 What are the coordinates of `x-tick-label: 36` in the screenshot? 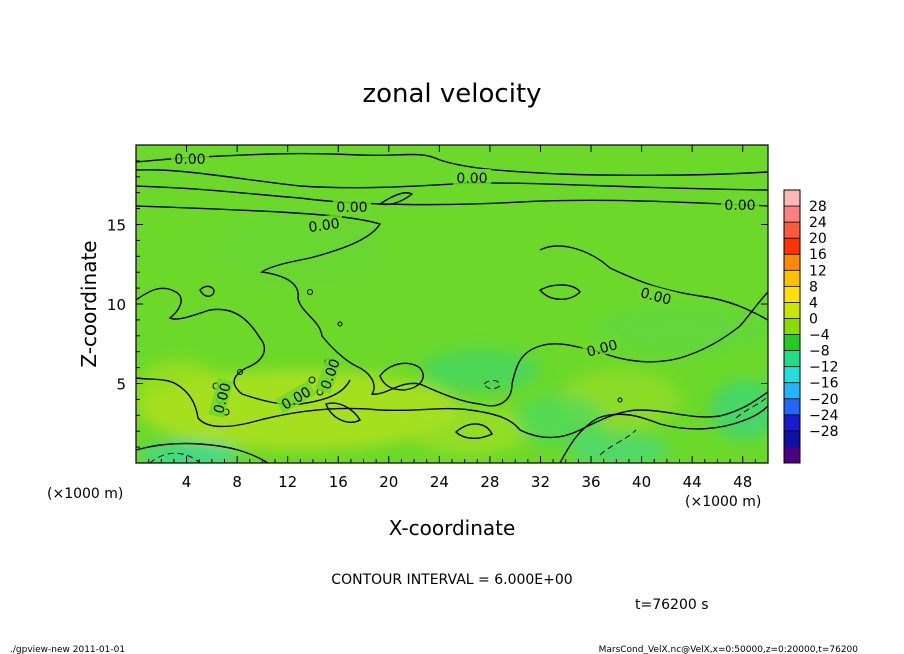 It's located at (590, 482).